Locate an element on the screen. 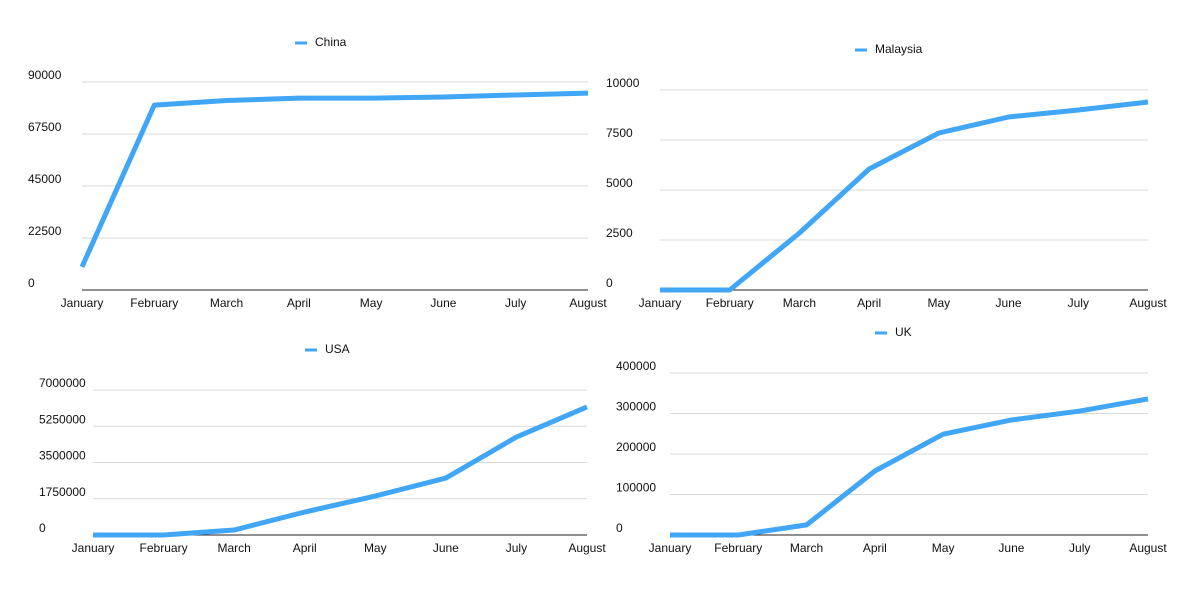  y-tick-label: 7000000 is located at coordinates (62, 383).